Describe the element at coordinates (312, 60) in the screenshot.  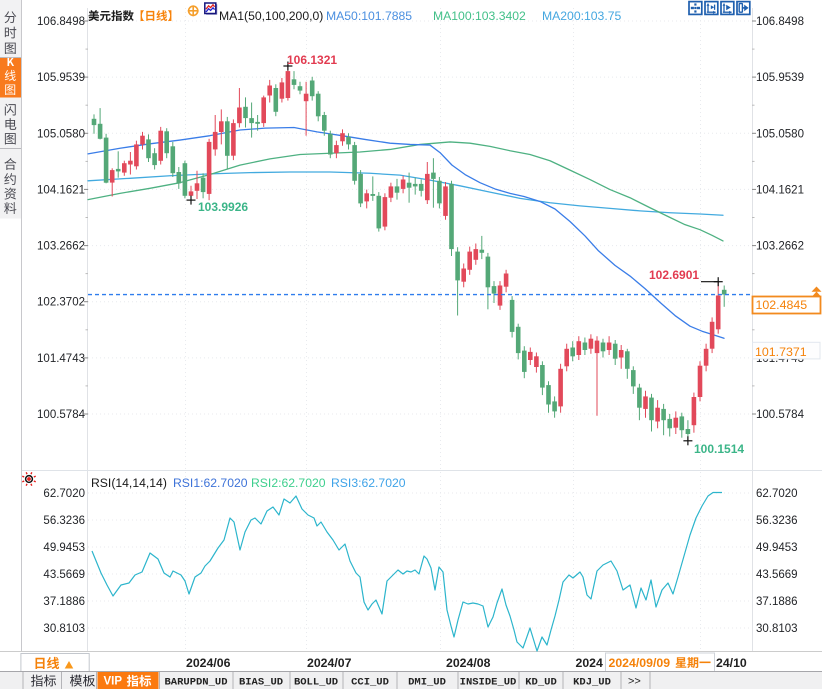
I see `svg-text: 106.1321` at that location.